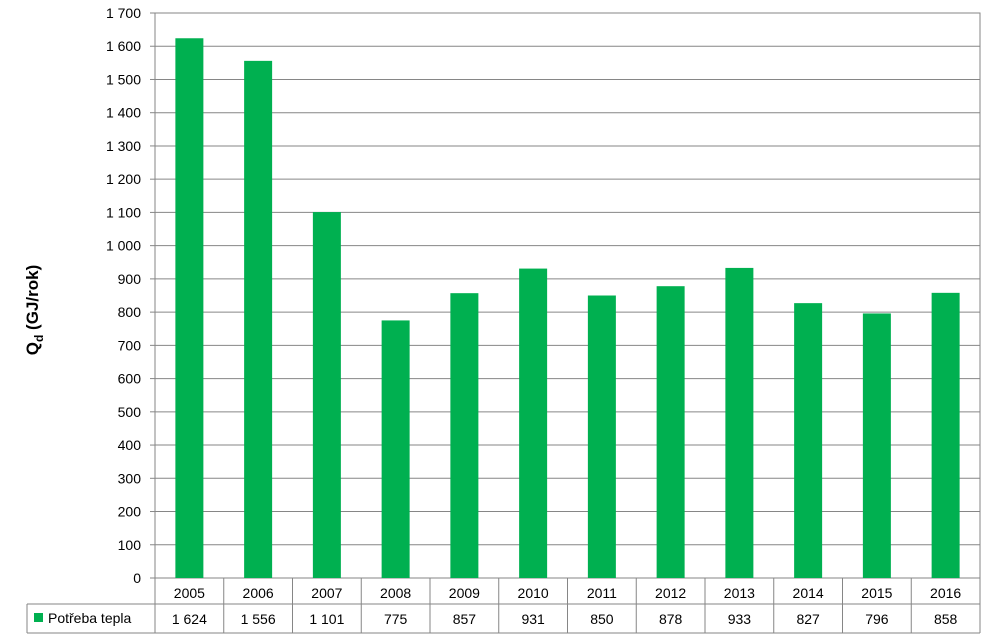 This screenshot has width=983, height=636. Describe the element at coordinates (123, 179) in the screenshot. I see `y-tick-label: 1 200` at that location.